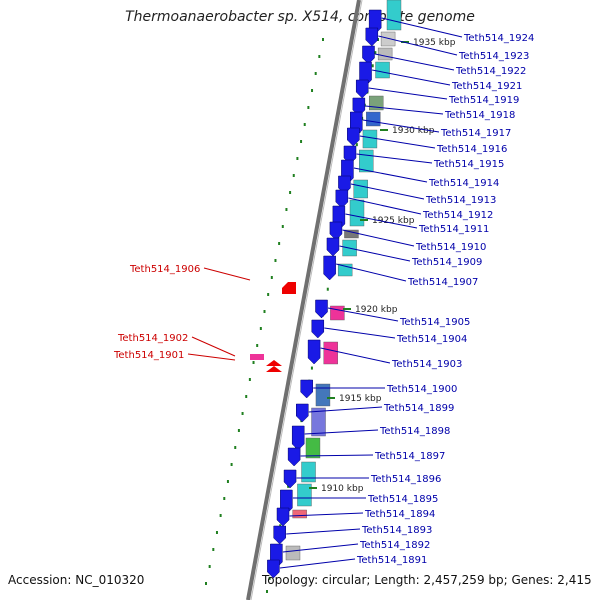  Describe the element at coordinates (393, 221) in the screenshot. I see `kbp-tick-label: 1925 kbp` at that location.